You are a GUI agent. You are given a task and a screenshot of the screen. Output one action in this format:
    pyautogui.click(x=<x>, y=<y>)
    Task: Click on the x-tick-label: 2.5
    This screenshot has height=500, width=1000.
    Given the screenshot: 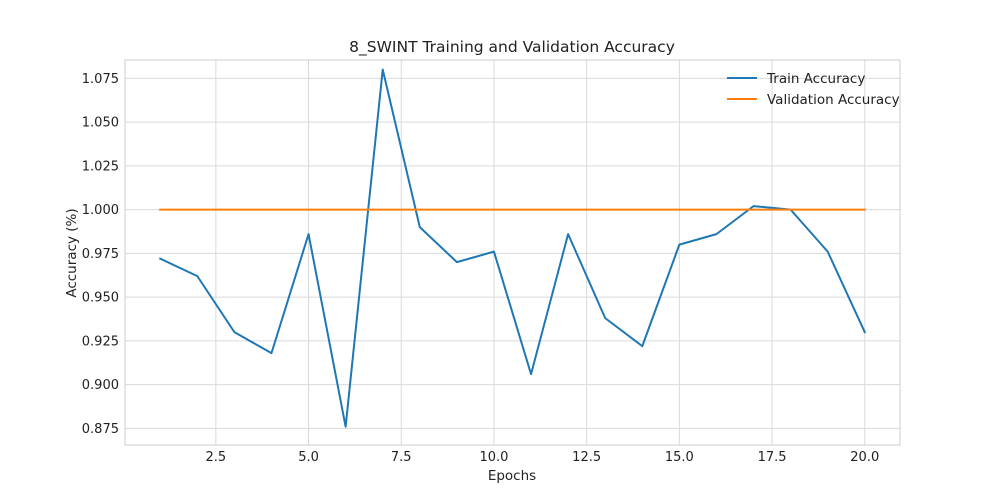 What is the action you would take?
    pyautogui.click(x=216, y=457)
    